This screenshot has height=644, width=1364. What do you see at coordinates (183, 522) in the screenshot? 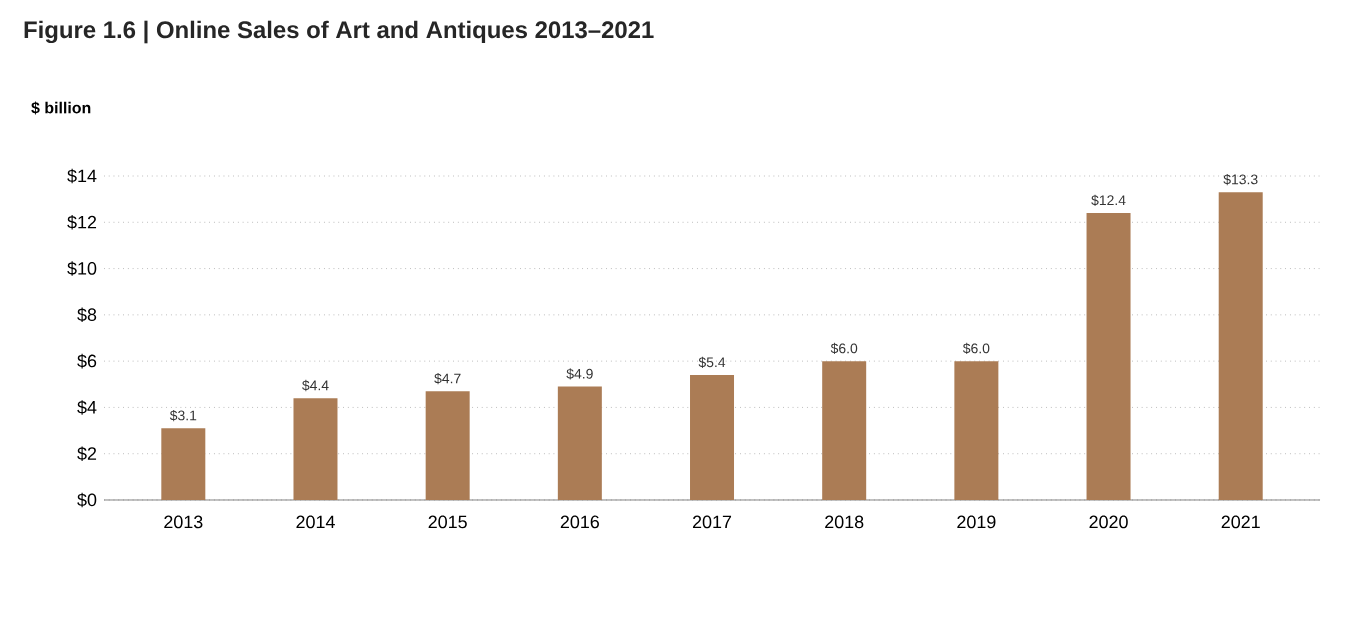
I see `x-tick-label: 2013` at bounding box center [183, 522].